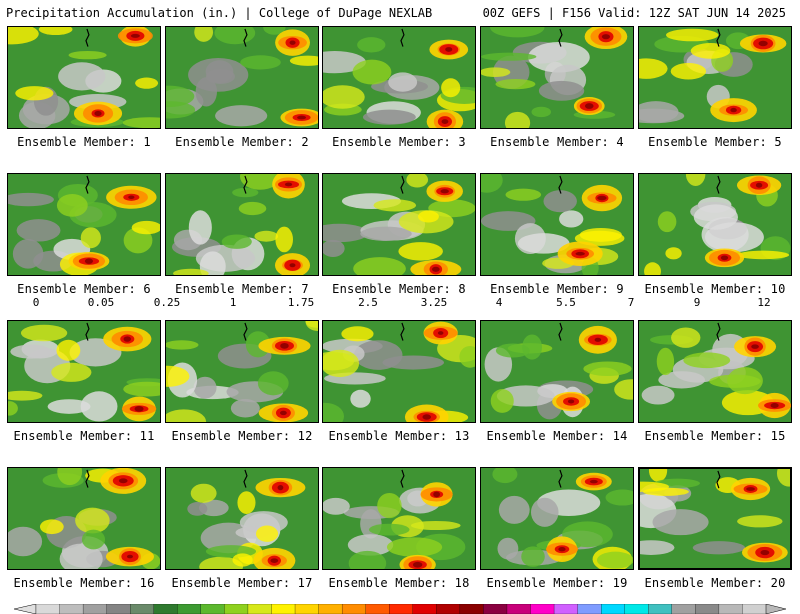 The width and height of the screenshot is (800, 614). I want to click on ensemble-member-label: Ensemble Member: 1, so click(84, 142).